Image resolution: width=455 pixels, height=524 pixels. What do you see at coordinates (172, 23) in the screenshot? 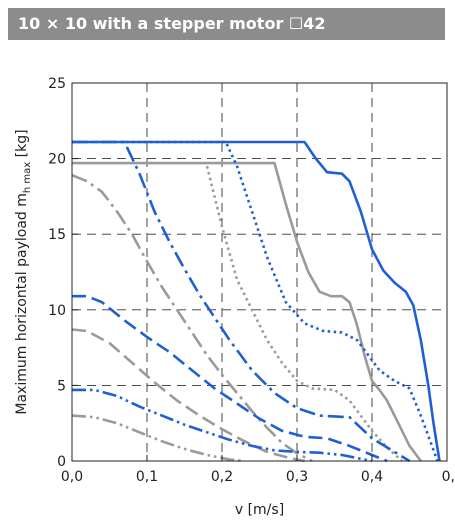
I see `chart-header-title: 10 × 10 with a stepper motor ☐42` at bounding box center [172, 23].